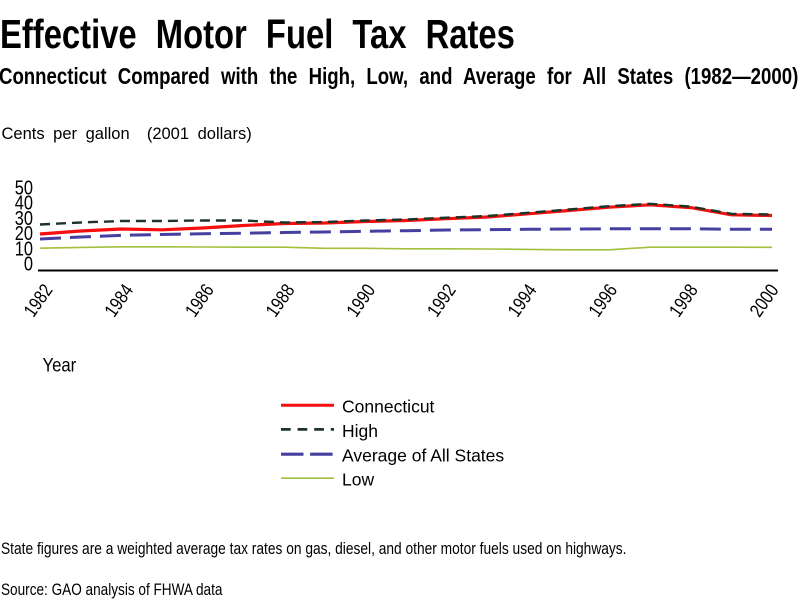 The image size is (800, 600). I want to click on svg-text: 40, so click(24, 202).